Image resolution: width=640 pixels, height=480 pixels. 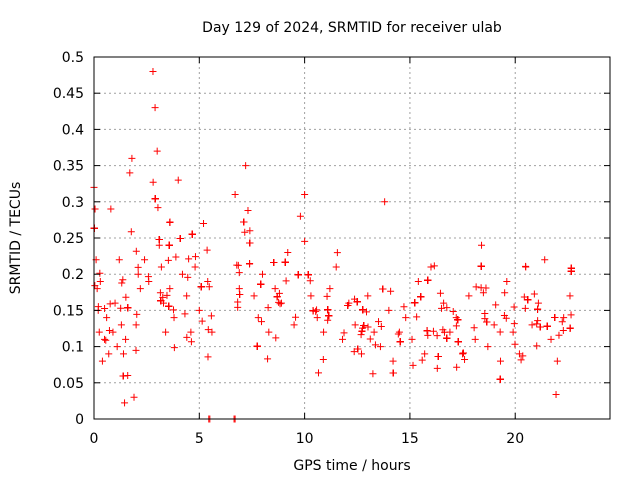 What do you see at coordinates (68, 384) in the screenshot?
I see `y-tick-label: 0.05` at bounding box center [68, 384].